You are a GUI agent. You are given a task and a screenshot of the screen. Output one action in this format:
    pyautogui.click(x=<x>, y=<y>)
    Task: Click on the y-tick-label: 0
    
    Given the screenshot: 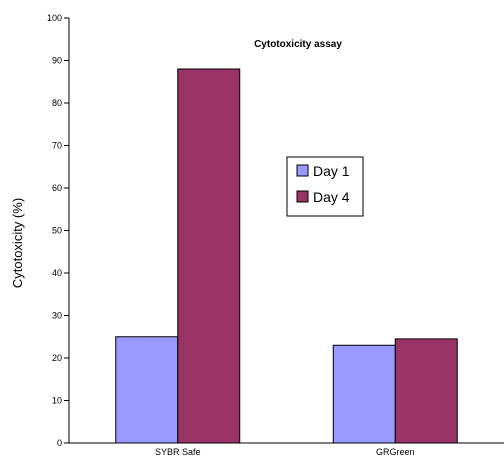 What is the action you would take?
    pyautogui.click(x=59, y=443)
    